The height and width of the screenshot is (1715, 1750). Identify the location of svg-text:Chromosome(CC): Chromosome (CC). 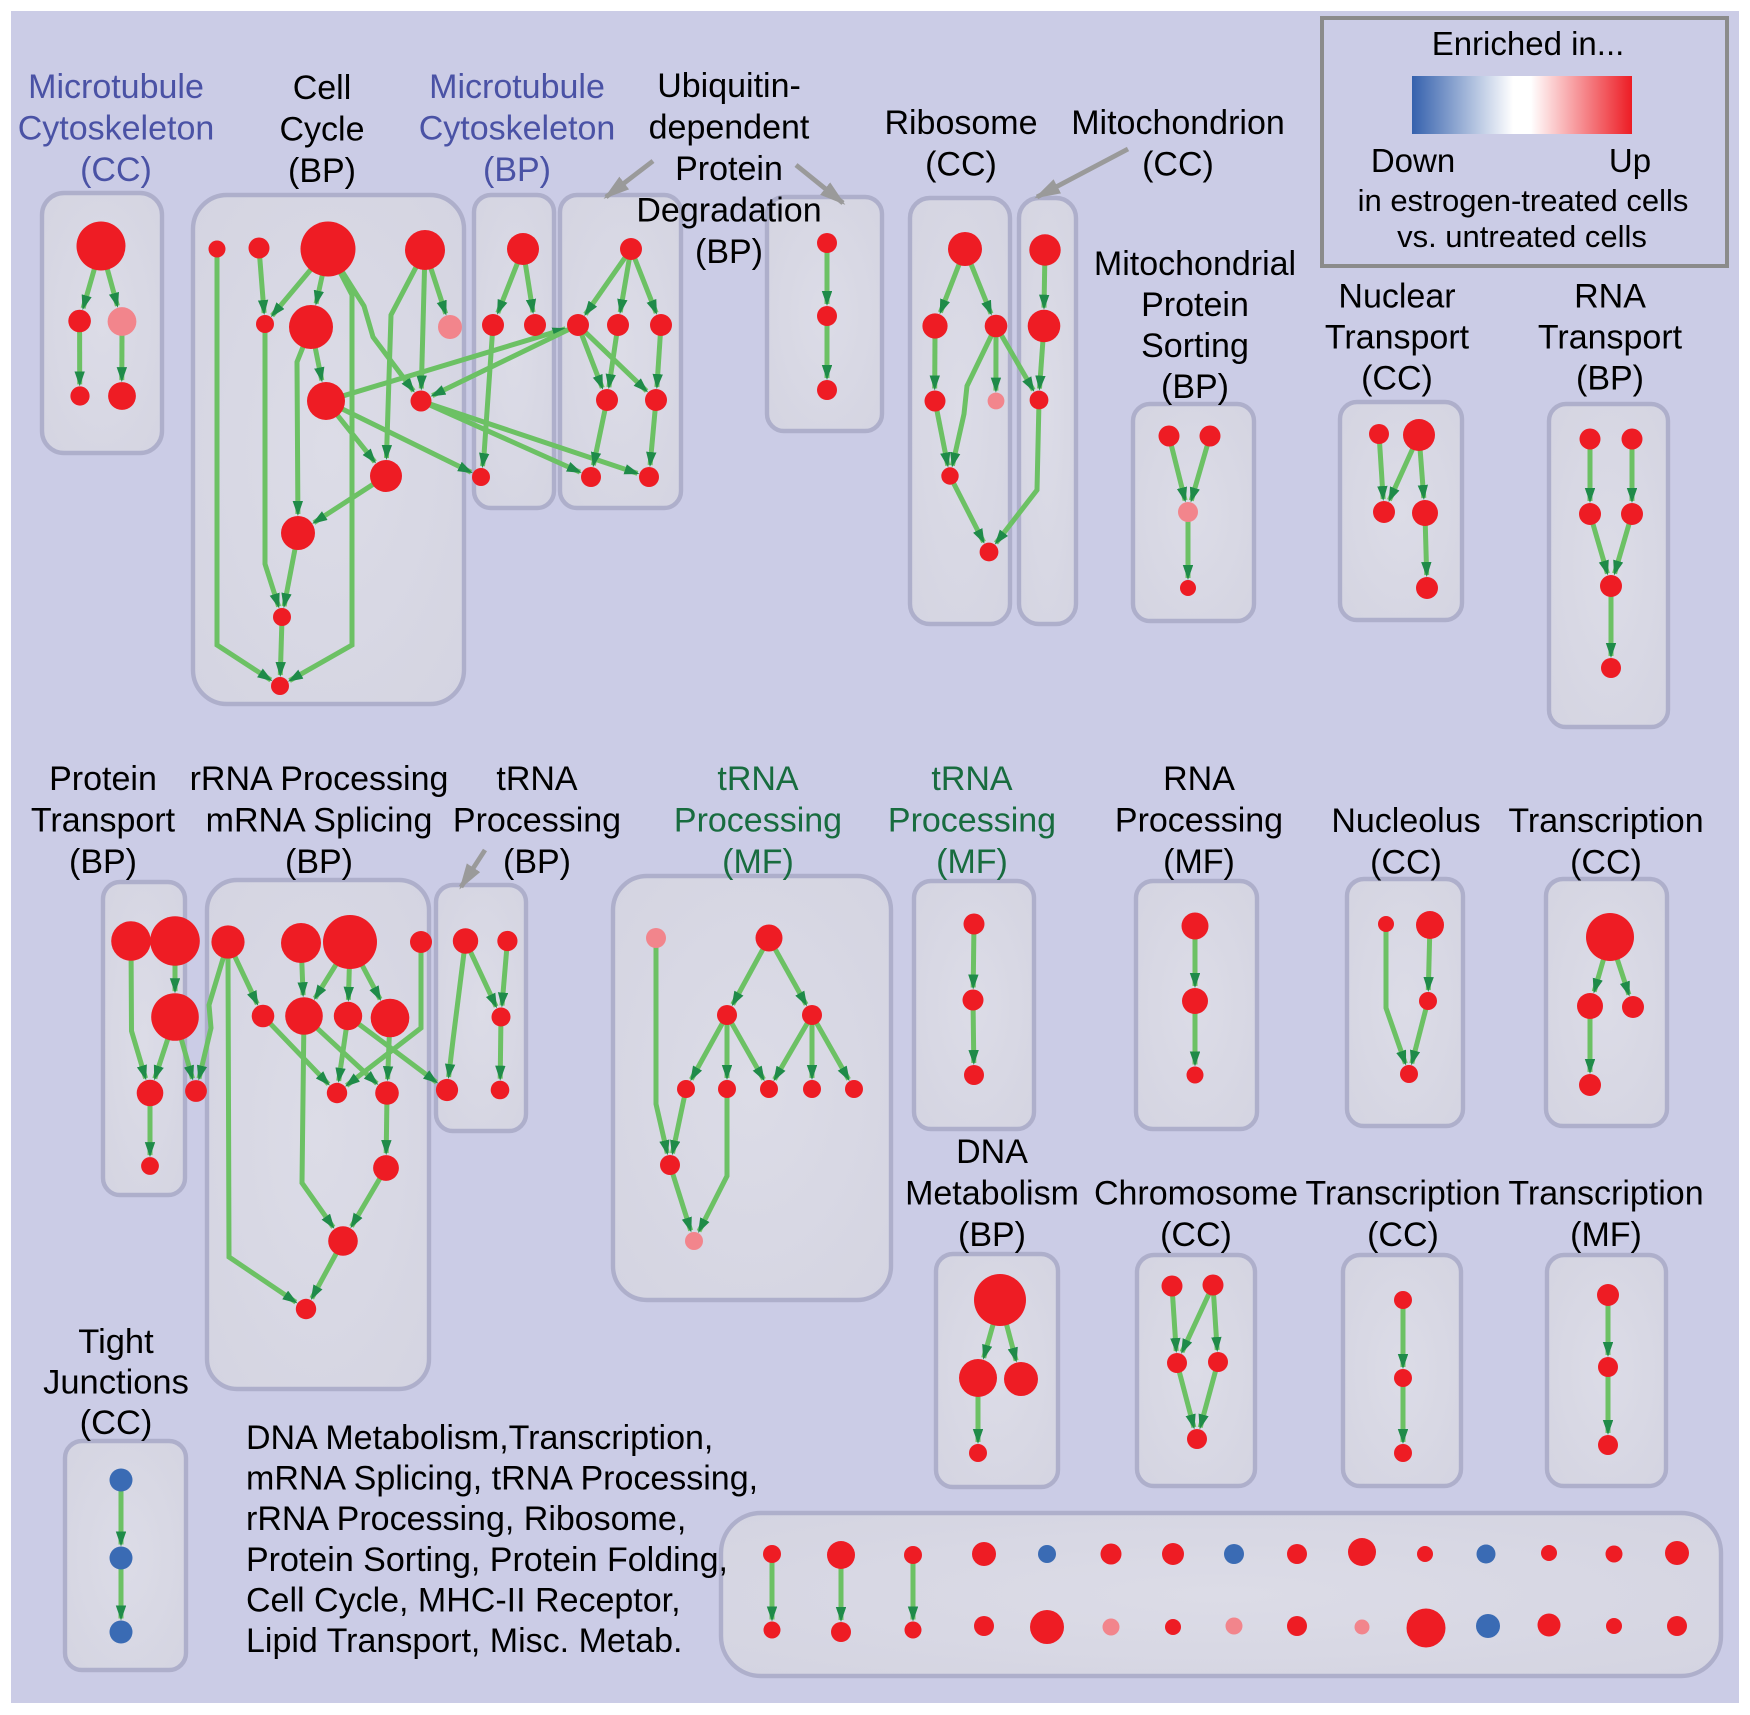
(1196, 1215).